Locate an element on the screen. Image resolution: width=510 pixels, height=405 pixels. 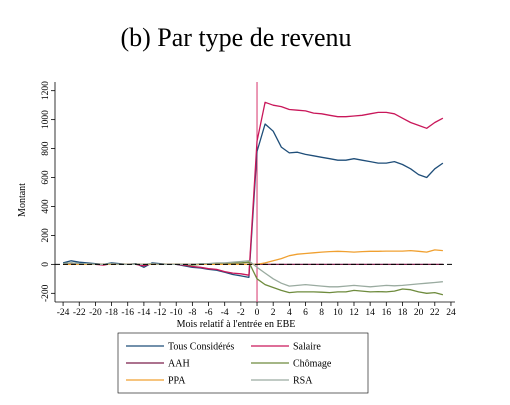
legend-entry: Chômage is located at coordinates (312, 364).